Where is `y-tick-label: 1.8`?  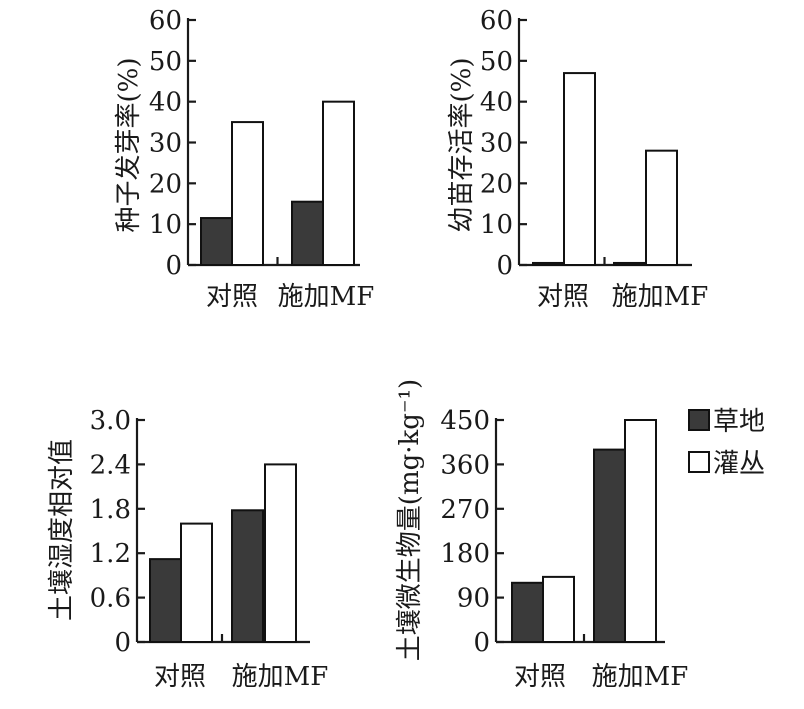
y-tick-label: 1.8 is located at coordinates (110, 510).